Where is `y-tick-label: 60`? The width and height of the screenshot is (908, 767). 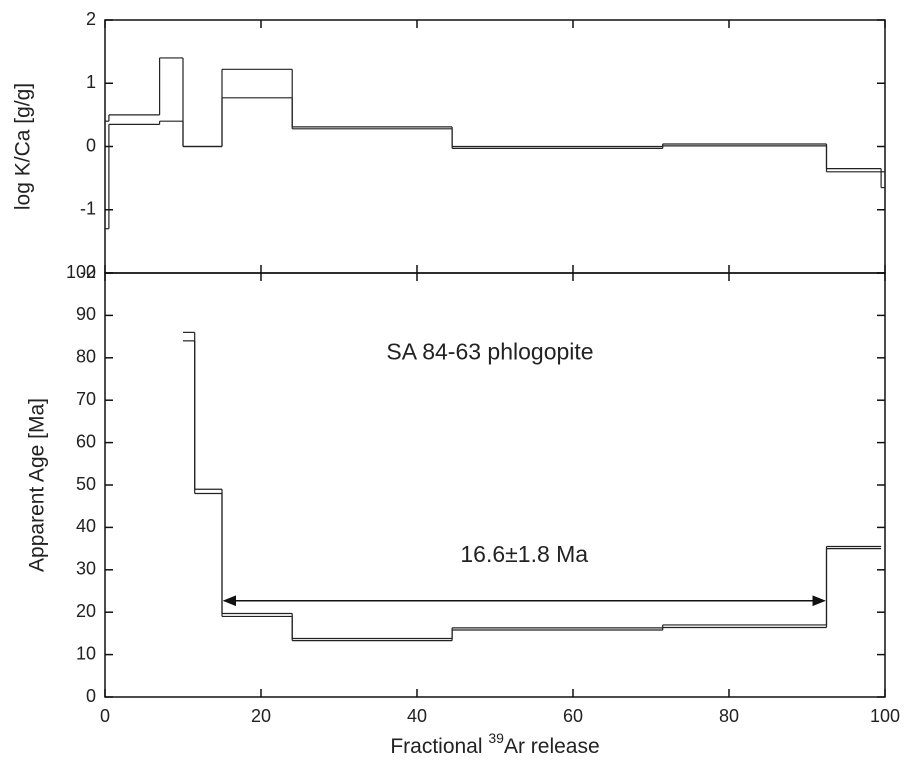
y-tick-label: 60 is located at coordinates (86, 441).